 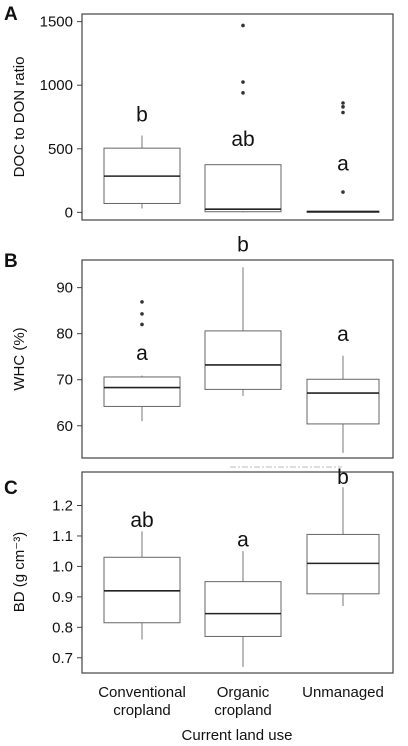 I want to click on panel-b-y-tick-label: 70, so click(x=64, y=380).